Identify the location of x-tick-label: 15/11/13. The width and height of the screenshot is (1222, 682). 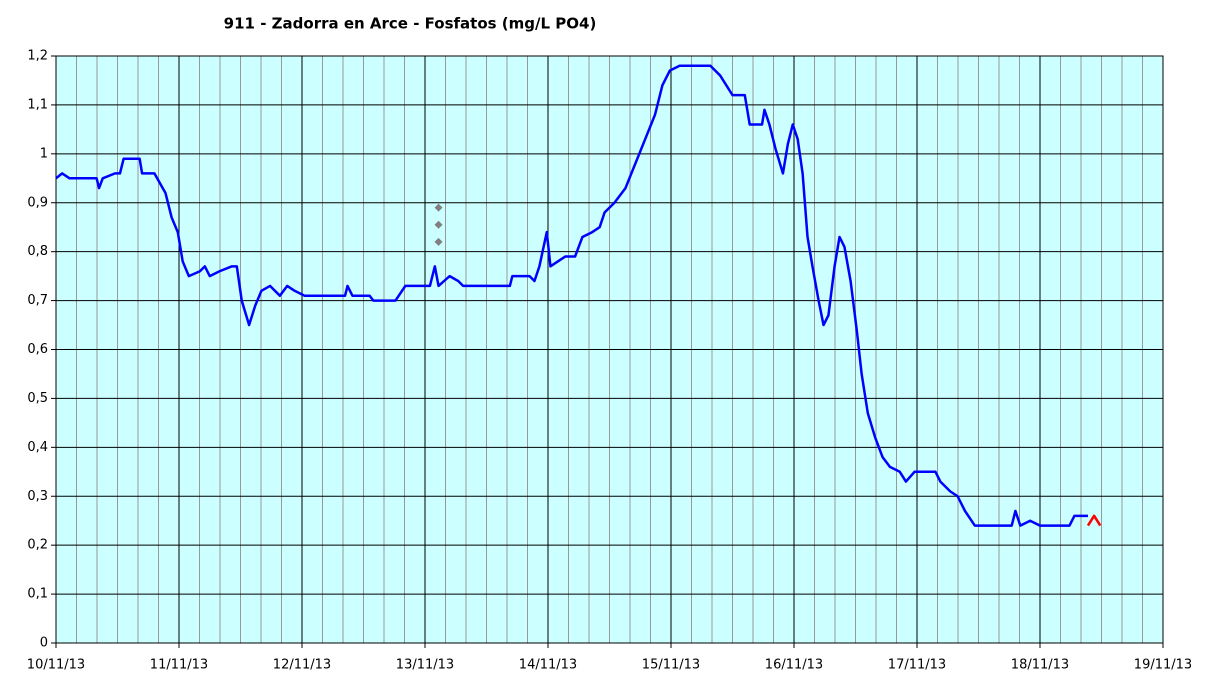
(671, 665).